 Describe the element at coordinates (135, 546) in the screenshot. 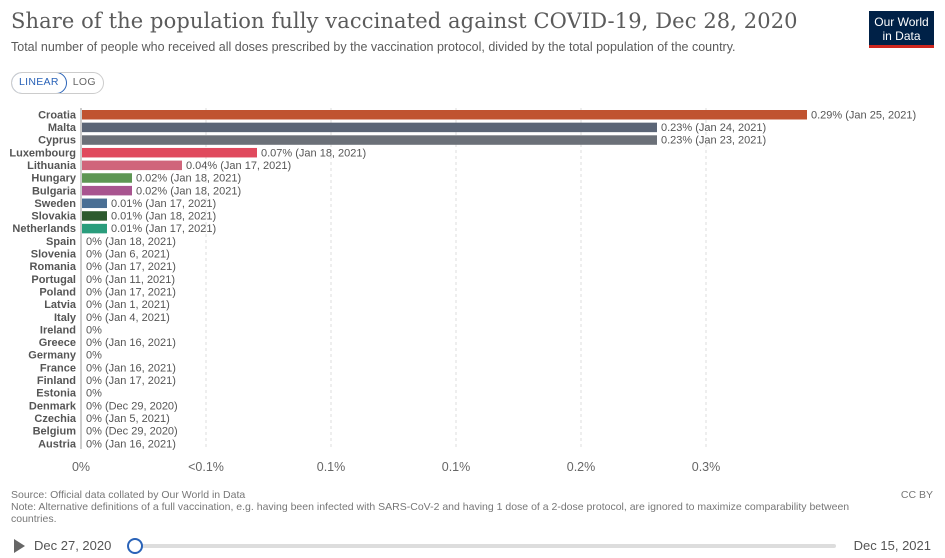

I see `timeline-handle` at that location.